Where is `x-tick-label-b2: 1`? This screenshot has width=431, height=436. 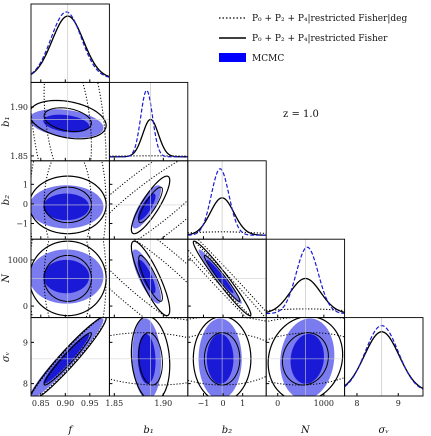
x-tick-label-b2: 1 is located at coordinates (242, 403).